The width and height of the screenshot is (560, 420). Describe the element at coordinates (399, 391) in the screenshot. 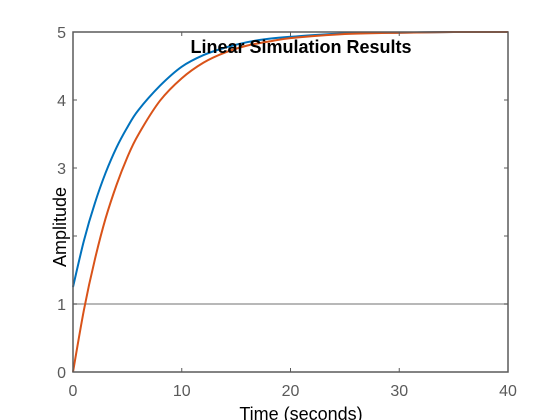

I see `x-tick-label: 30` at that location.